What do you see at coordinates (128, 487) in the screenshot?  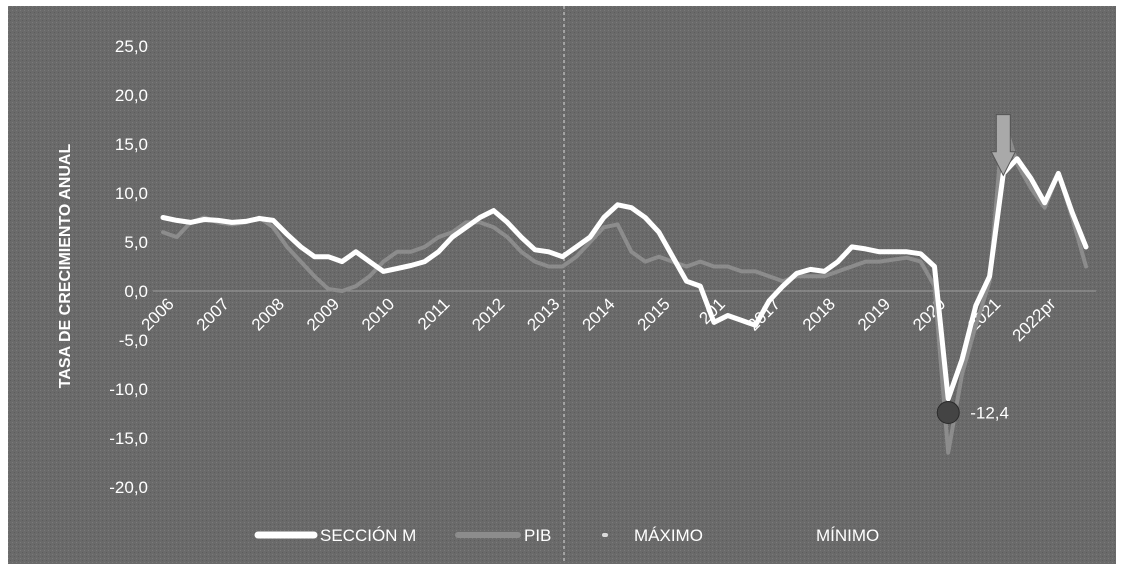 I see `y-tick-label: -20,0` at bounding box center [128, 487].